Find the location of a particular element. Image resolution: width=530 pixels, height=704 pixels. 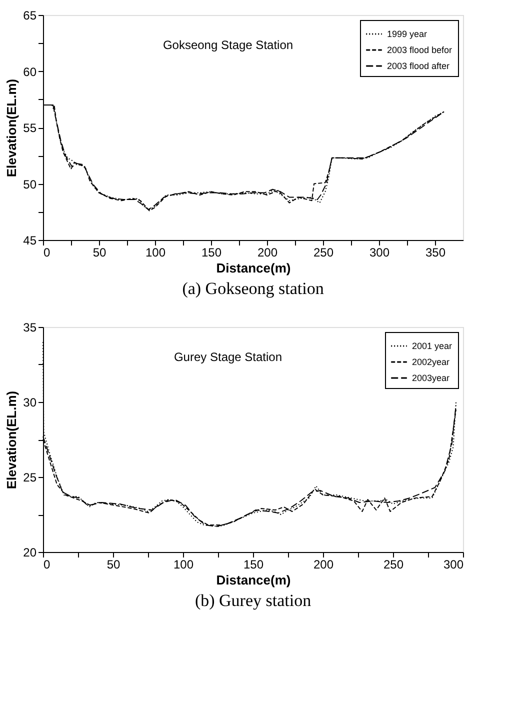

annotation: Gokseong Stage Station is located at coordinates (228, 45).